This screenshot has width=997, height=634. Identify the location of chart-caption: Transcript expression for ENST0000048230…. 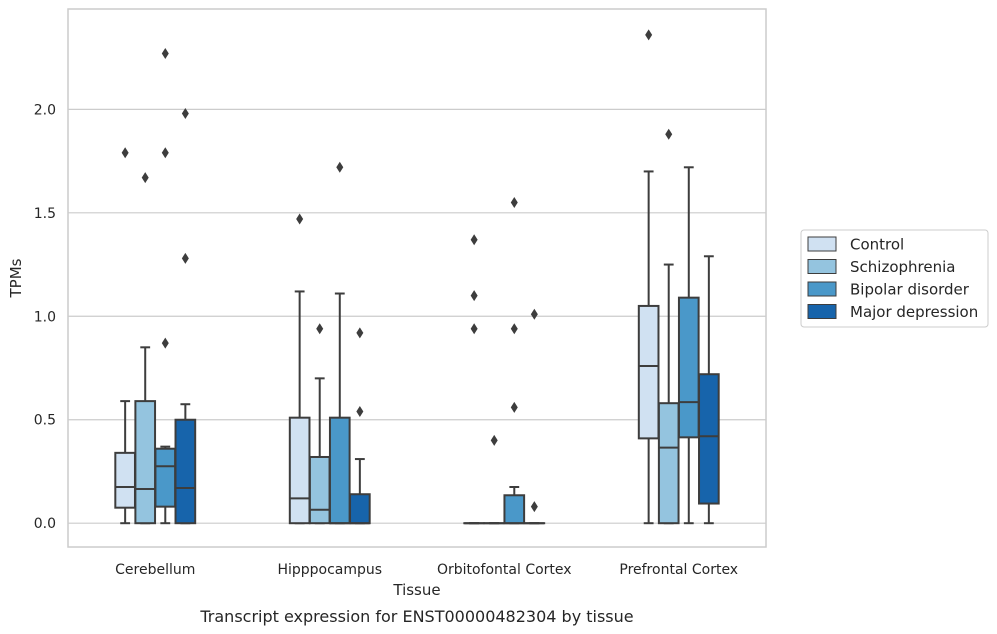
(416, 616).